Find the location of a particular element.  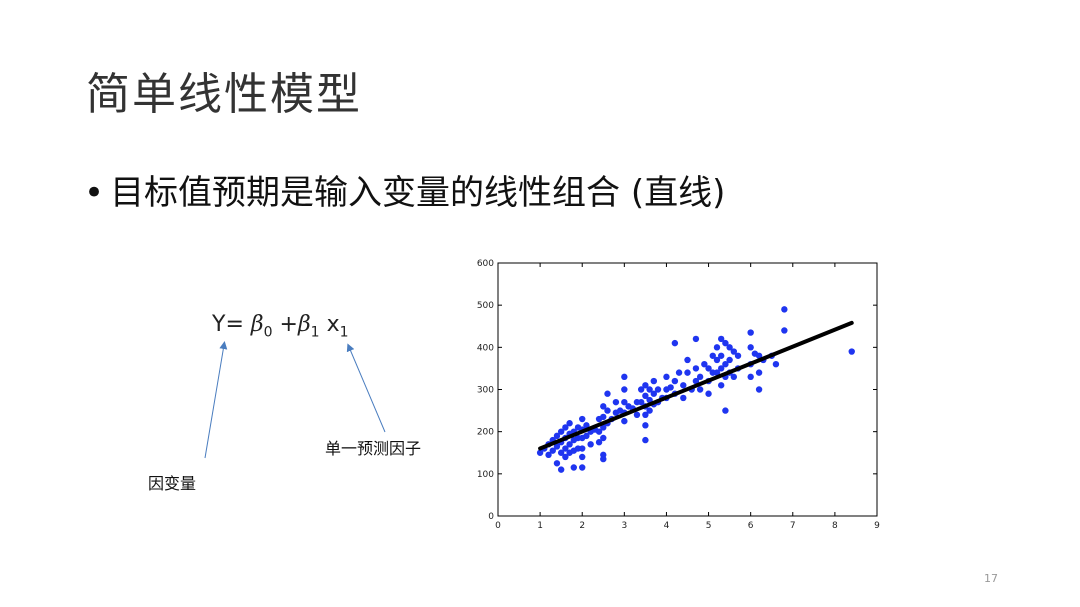

dependent-variable-label: 因变量 is located at coordinates (172, 483).